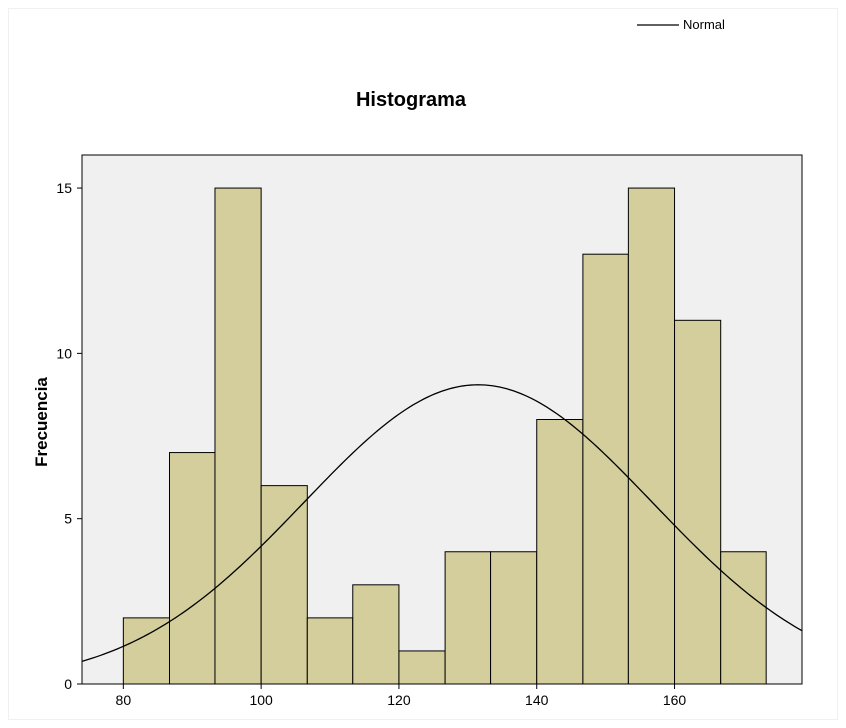 This screenshot has height=728, width=846. I want to click on x-tick-label: 160, so click(675, 700).